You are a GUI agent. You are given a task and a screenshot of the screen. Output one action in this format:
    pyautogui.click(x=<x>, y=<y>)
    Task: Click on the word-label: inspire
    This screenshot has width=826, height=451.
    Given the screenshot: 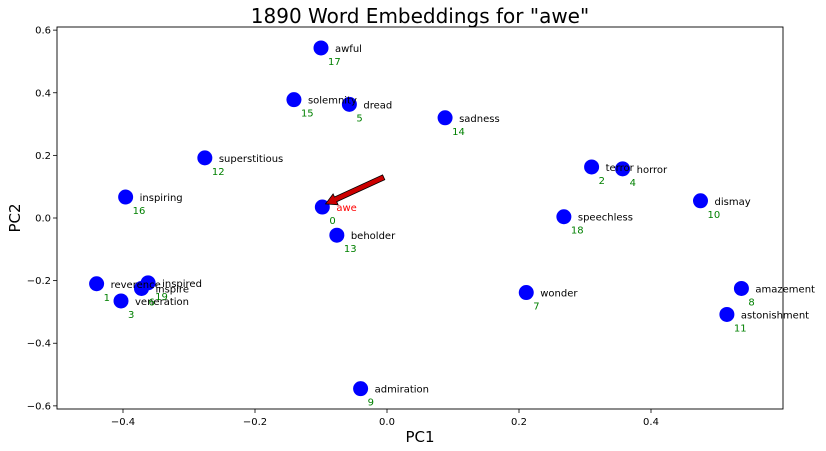 What is the action you would take?
    pyautogui.click(x=172, y=289)
    